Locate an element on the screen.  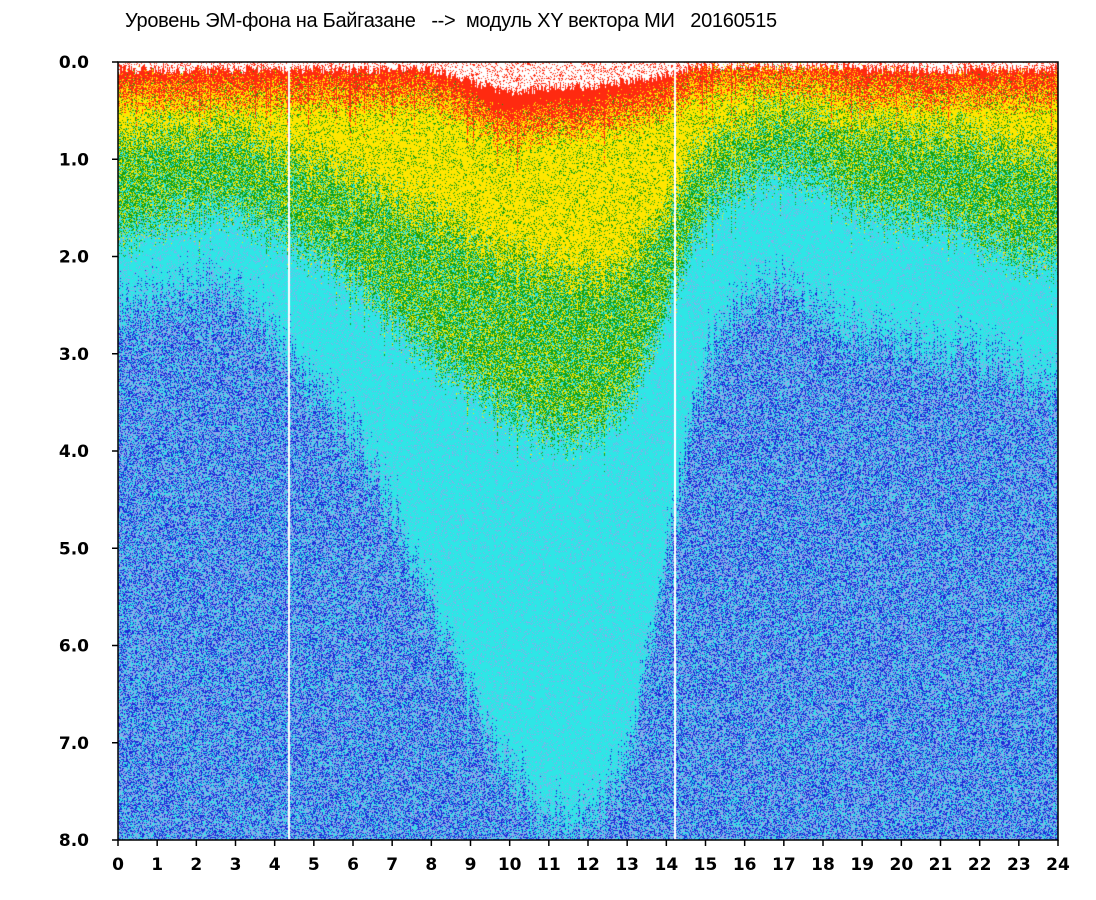
x-tick-label: 9 is located at coordinates (471, 865).